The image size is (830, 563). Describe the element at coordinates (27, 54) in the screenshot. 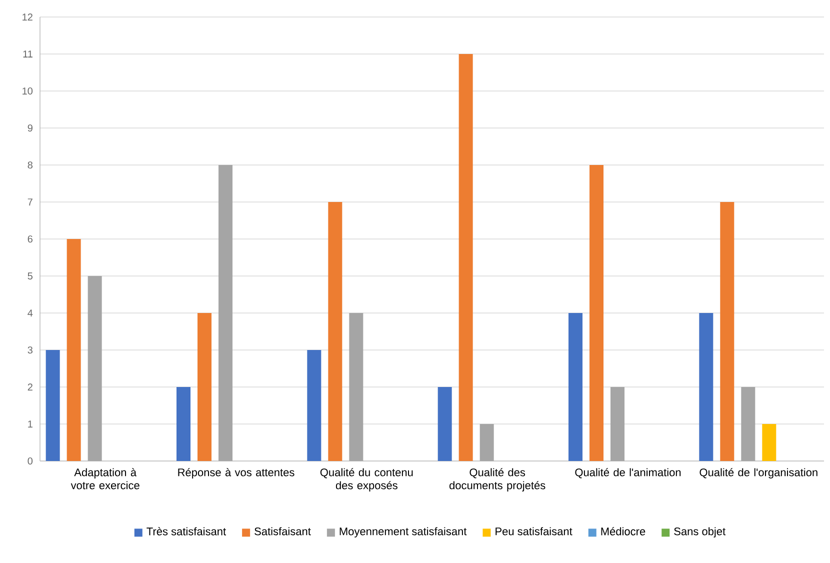

I see `y-tick-label: 11` at that location.